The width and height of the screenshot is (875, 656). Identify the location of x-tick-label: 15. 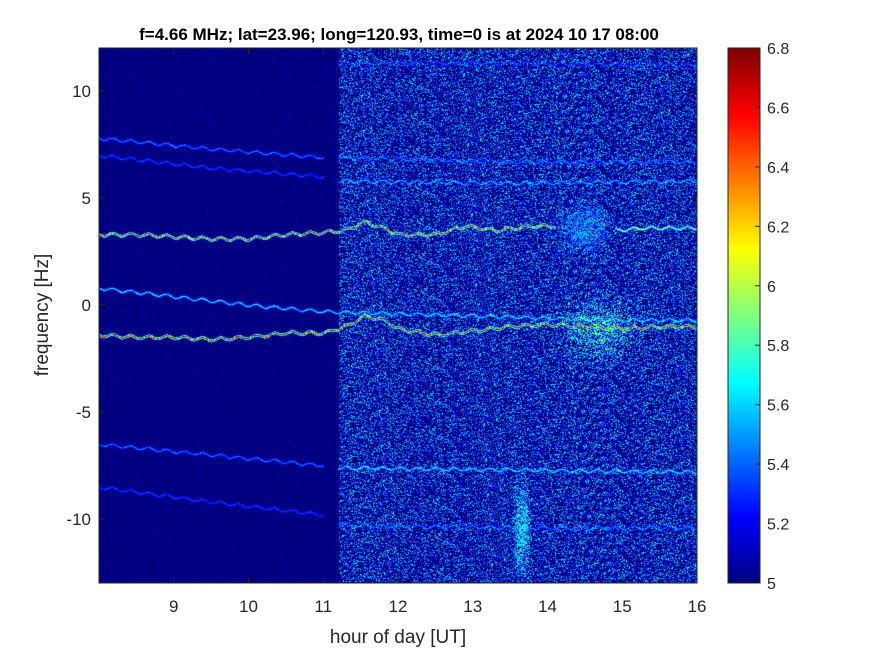
(622, 606).